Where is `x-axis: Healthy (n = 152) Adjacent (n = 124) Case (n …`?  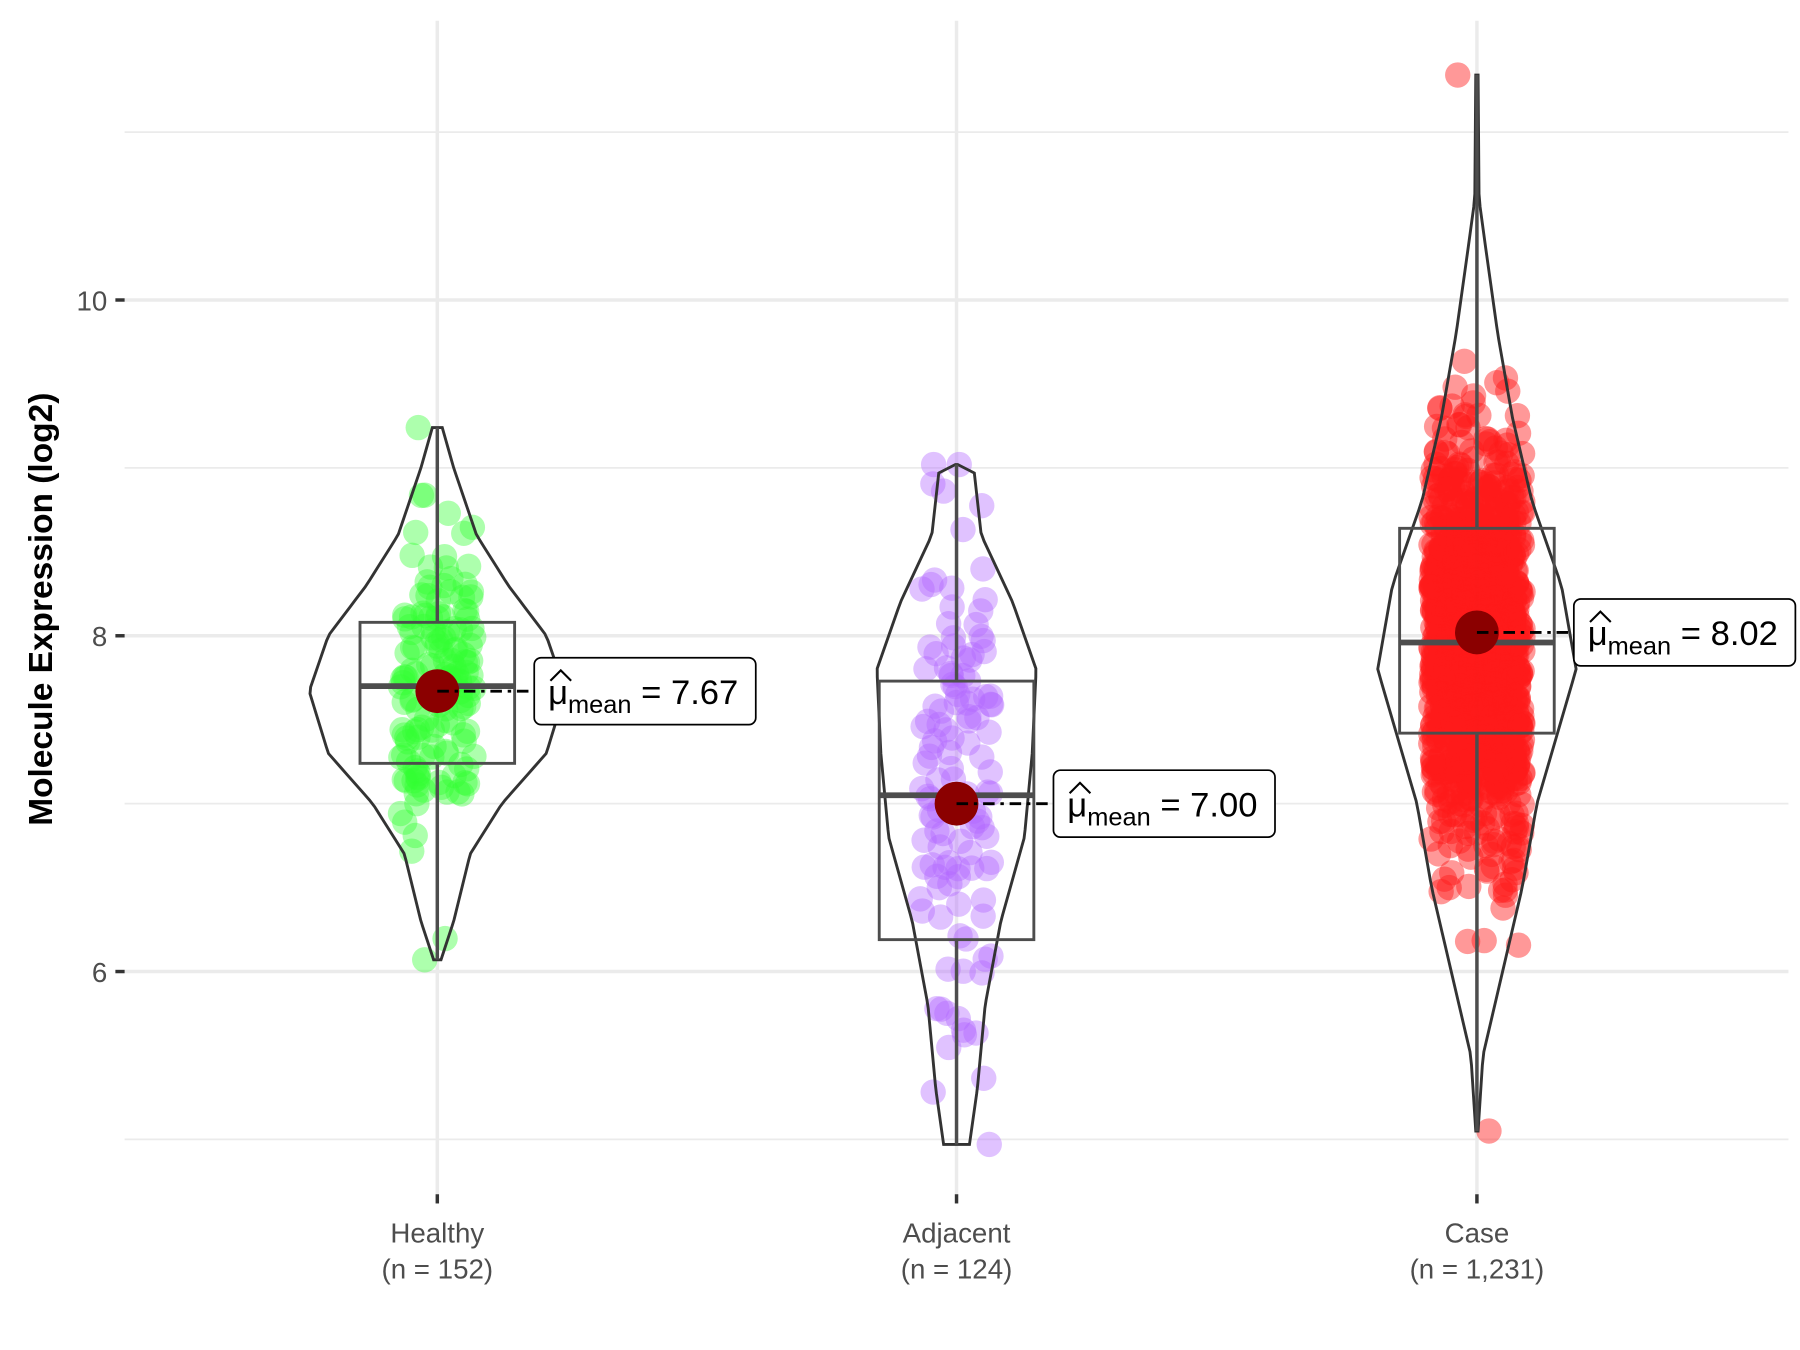 x-axis: Healthy (n = 152) Adjacent (n = 124) Case (n … is located at coordinates (963, 1239).